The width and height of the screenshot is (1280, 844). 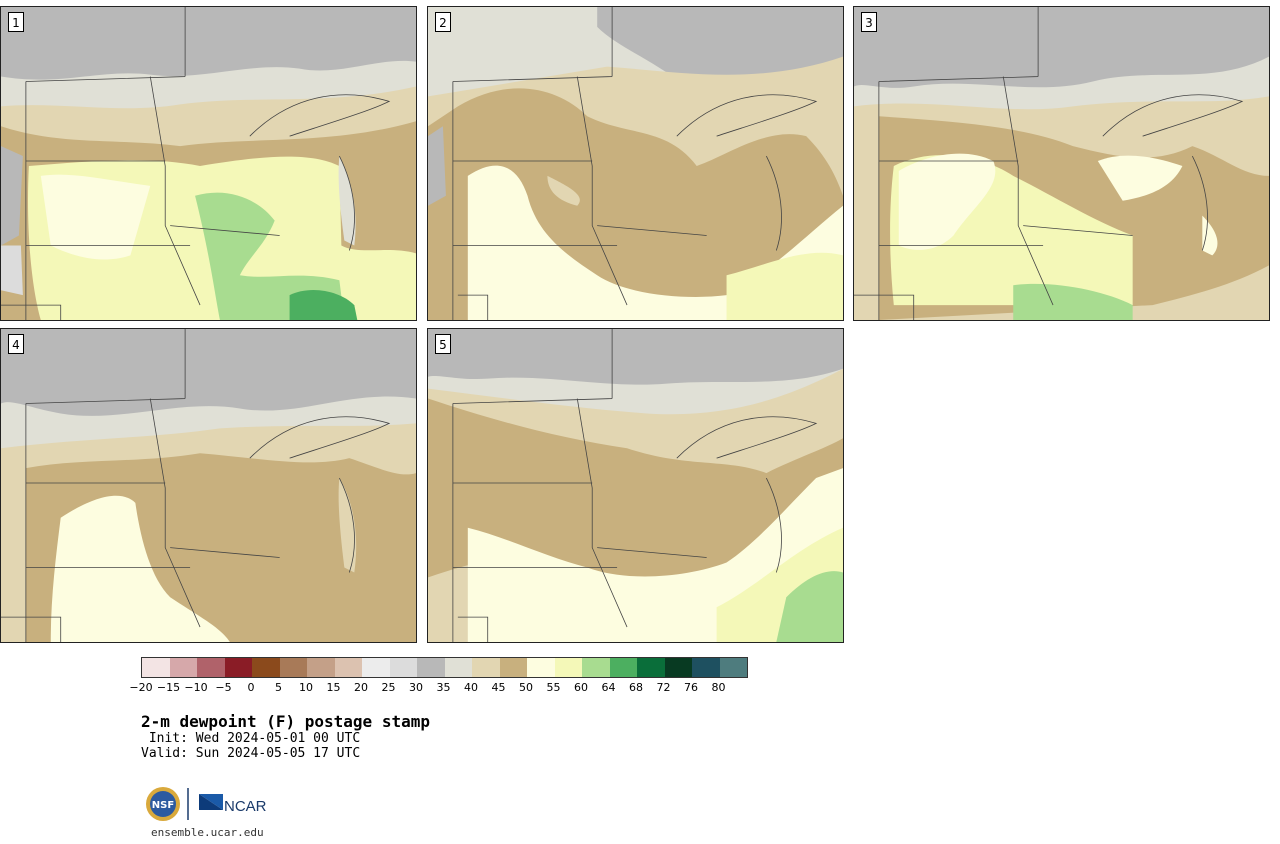 What do you see at coordinates (16, 22) in the screenshot?
I see `panel-number-badge: 1` at bounding box center [16, 22].